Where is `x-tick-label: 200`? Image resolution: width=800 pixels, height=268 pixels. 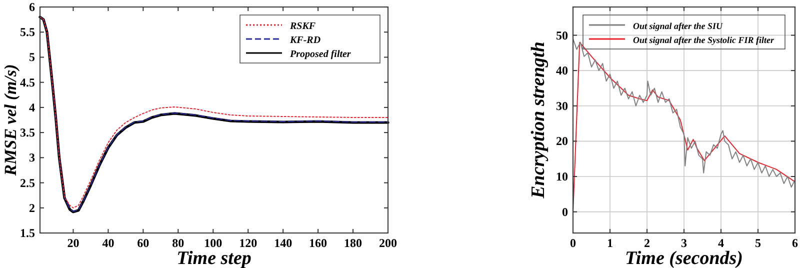 x-tick-label: 200 is located at coordinates (388, 243).